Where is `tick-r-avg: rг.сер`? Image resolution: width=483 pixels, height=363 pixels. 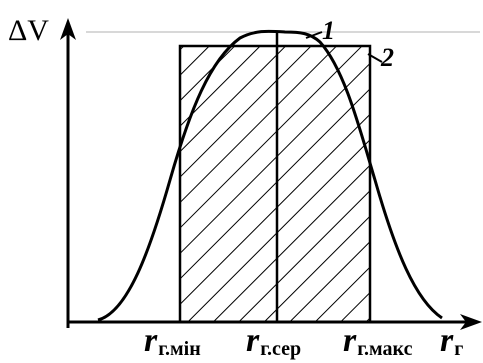
tick-r-avg: rг.сер is located at coordinates (274, 341).